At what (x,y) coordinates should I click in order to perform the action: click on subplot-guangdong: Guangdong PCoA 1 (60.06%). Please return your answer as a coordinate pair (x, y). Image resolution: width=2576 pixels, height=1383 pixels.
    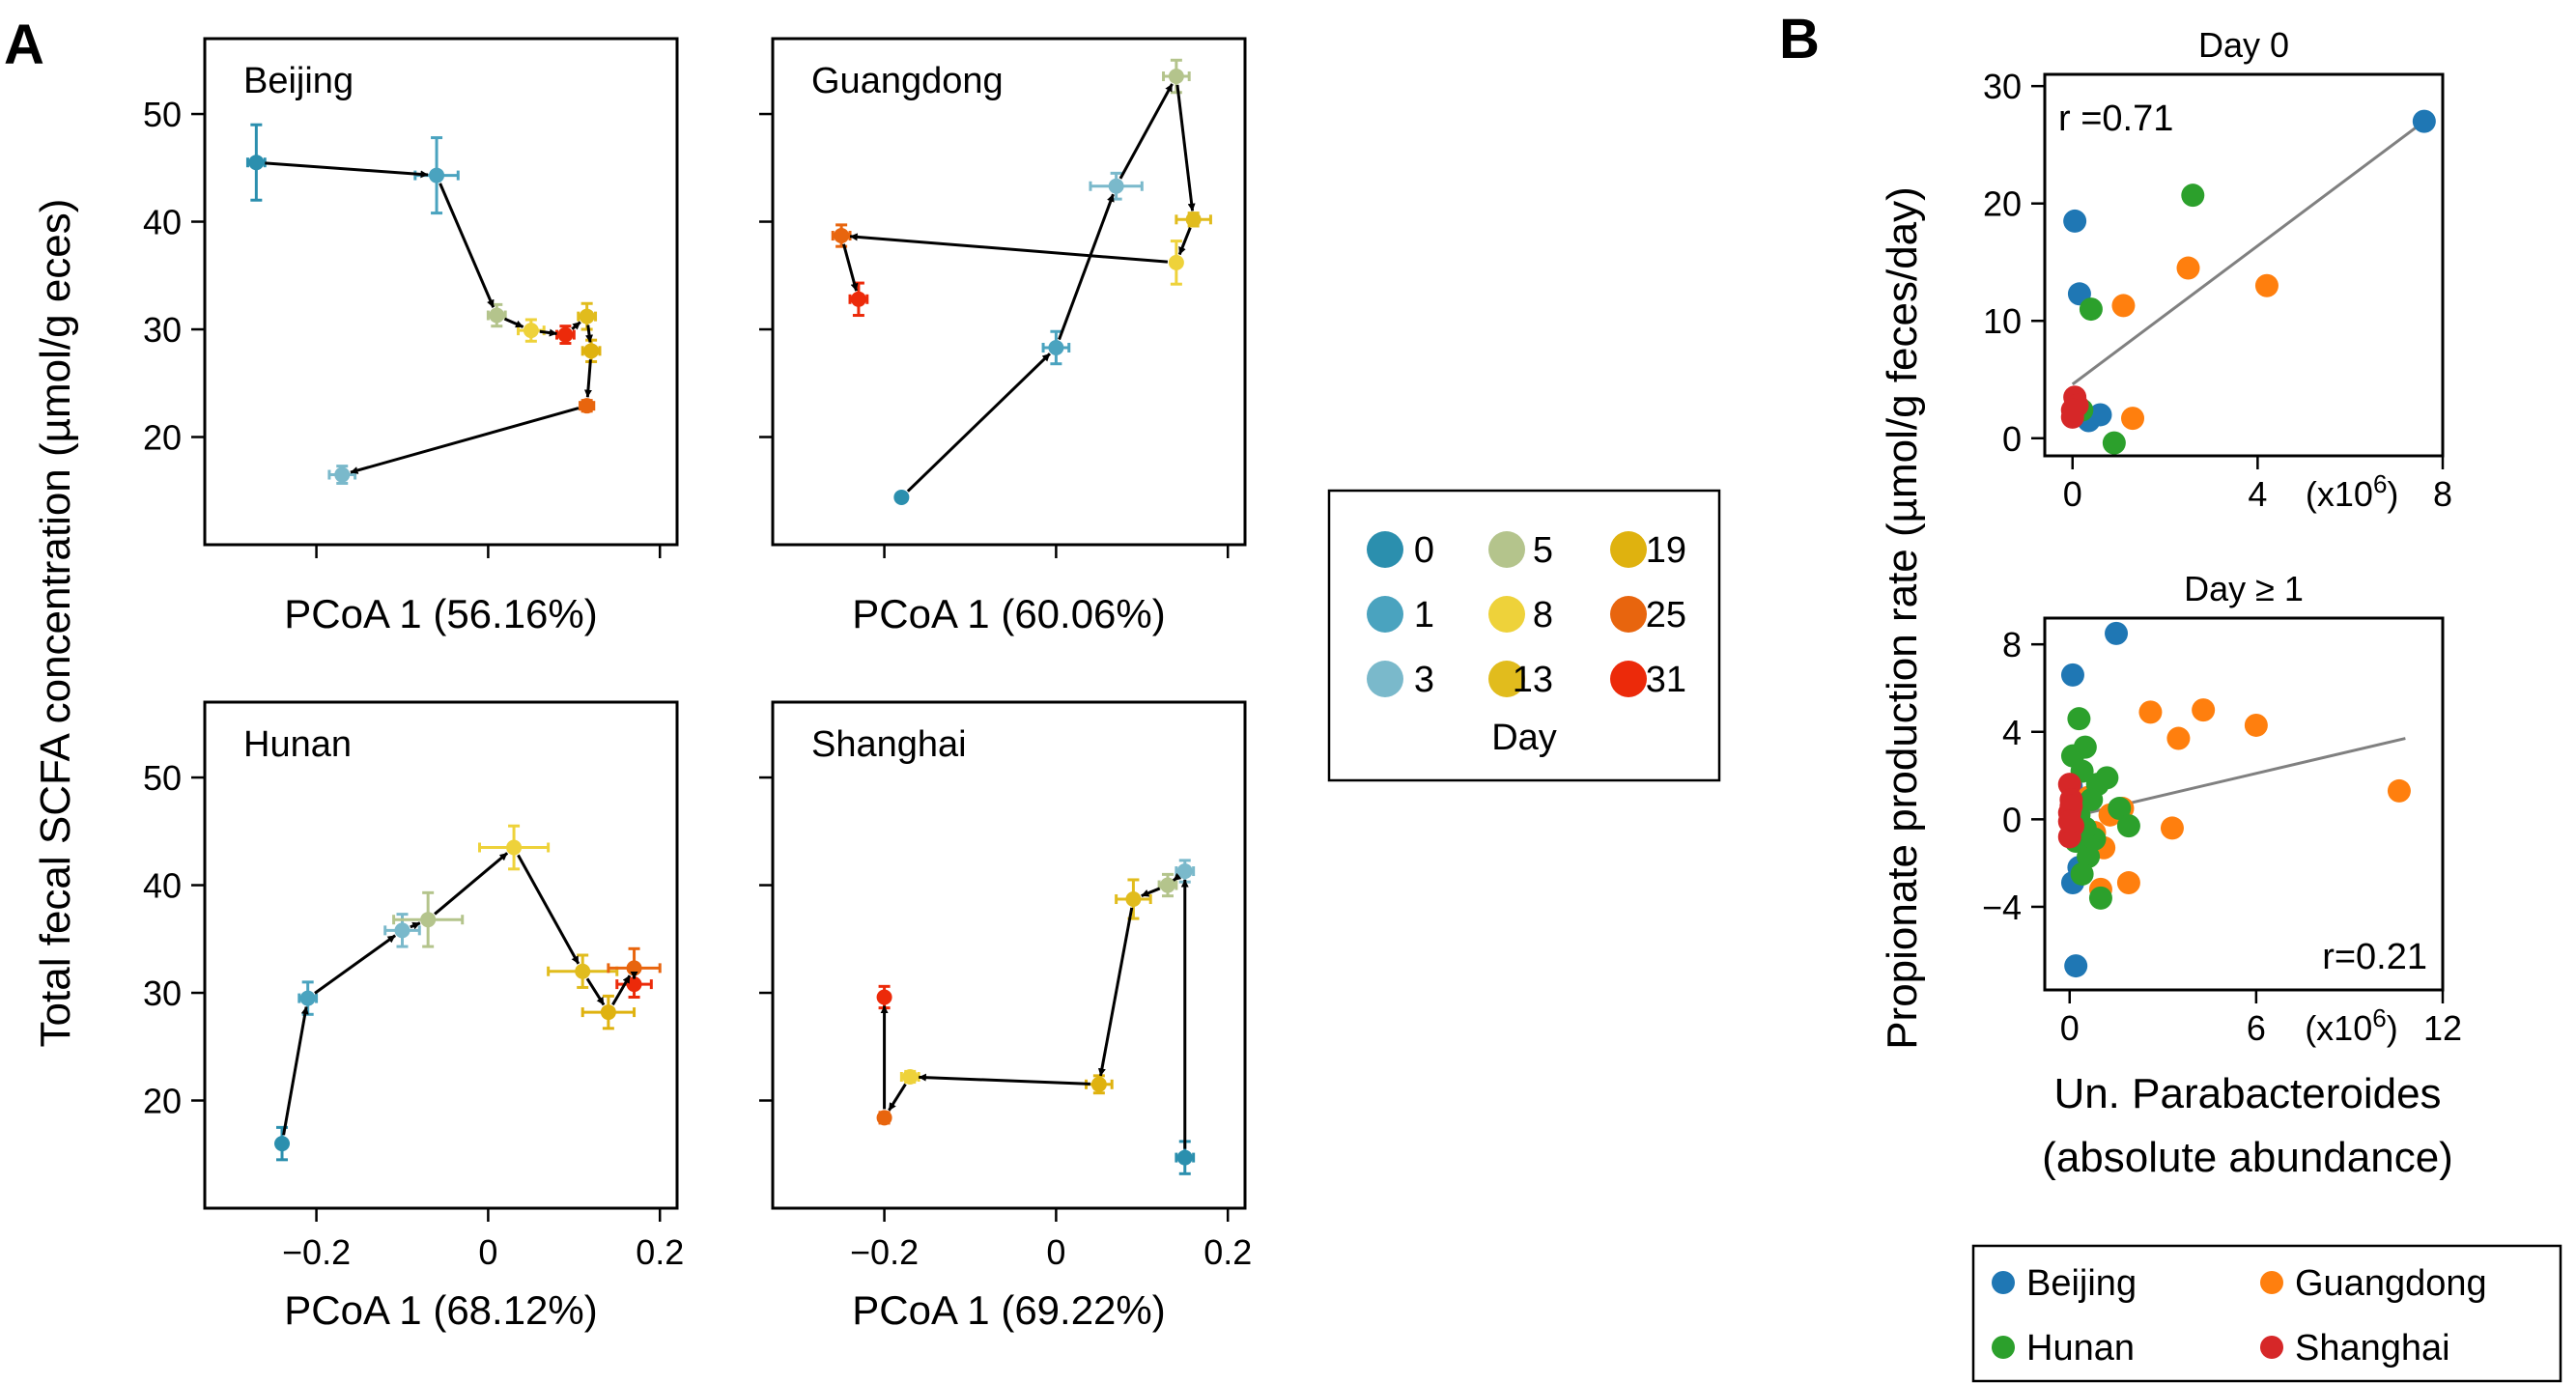
    Looking at the image, I should click on (1003, 336).